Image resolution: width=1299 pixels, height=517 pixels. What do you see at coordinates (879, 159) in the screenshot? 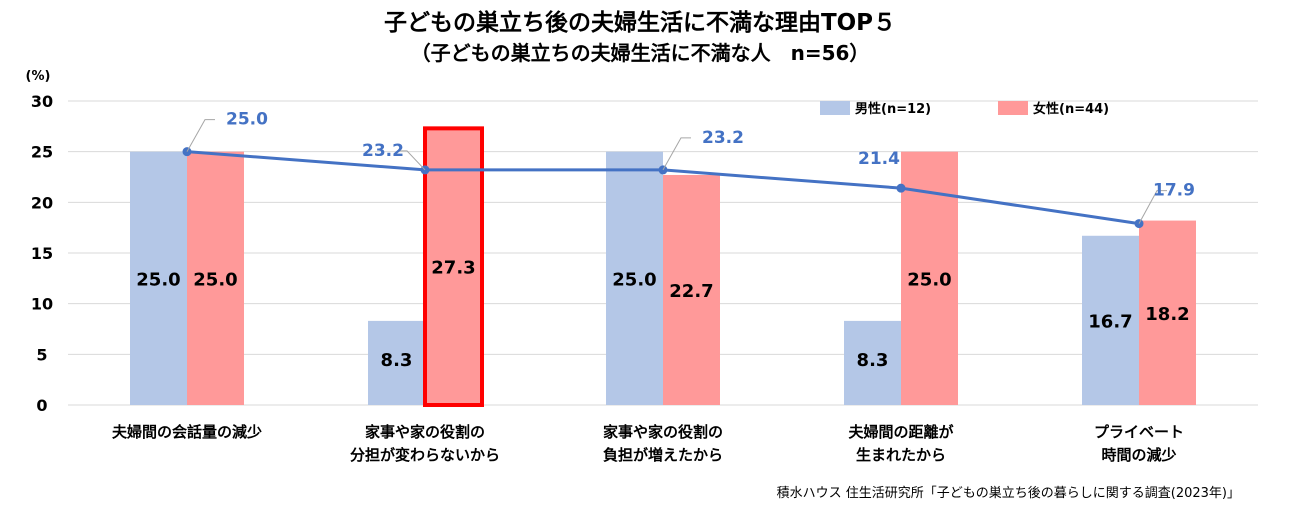
I see `line-data-label: 21.4` at bounding box center [879, 159].